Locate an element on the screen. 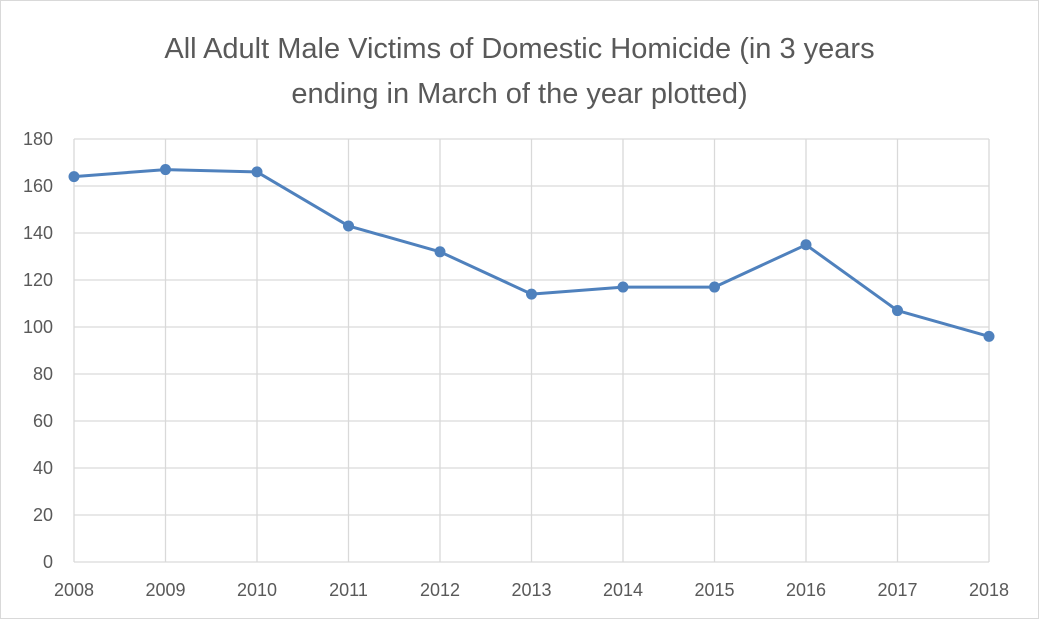 The width and height of the screenshot is (1039, 619). y-tick-label: 60 is located at coordinates (43, 421).